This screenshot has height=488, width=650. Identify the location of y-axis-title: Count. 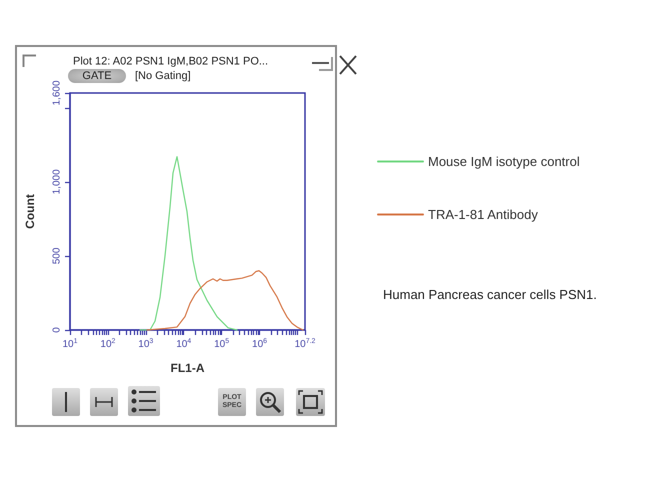
(30, 211).